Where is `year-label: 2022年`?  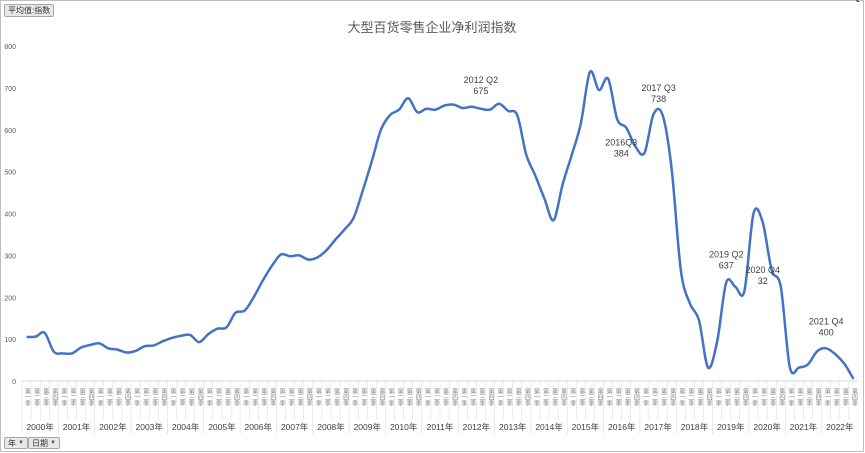 year-label: 2022年 is located at coordinates (840, 427).